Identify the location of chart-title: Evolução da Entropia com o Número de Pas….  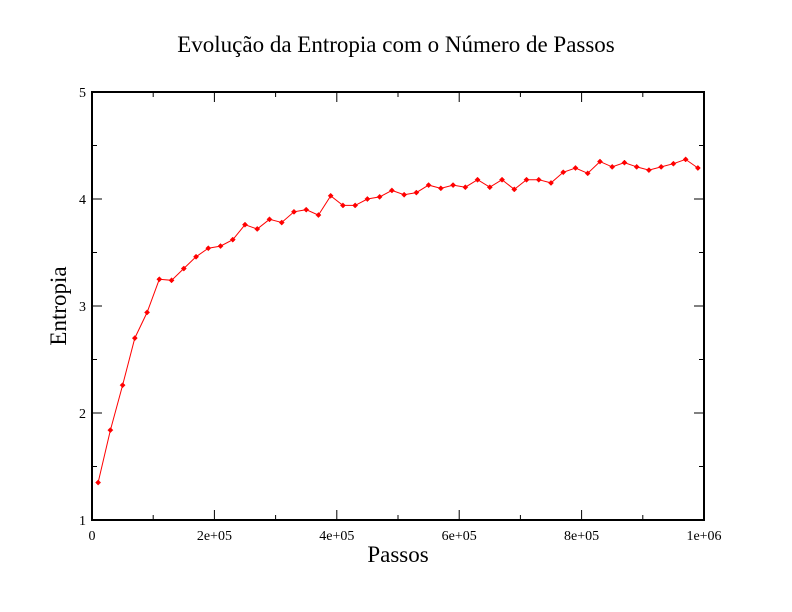
(396, 44).